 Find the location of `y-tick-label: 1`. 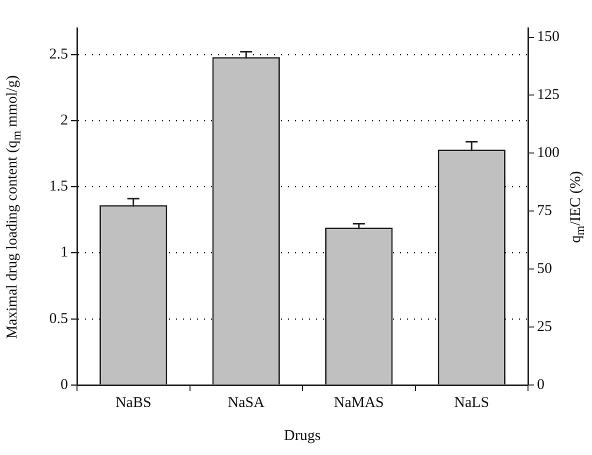

y-tick-label: 1 is located at coordinates (64, 252).